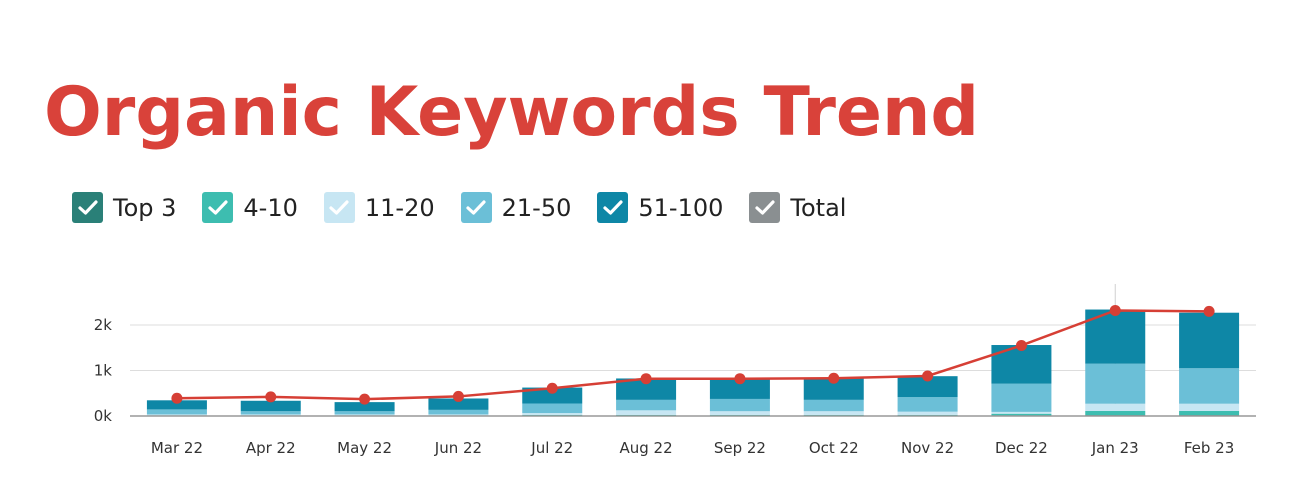 This screenshot has width=1300, height=500. What do you see at coordinates (834, 448) in the screenshot?
I see `x-tick-label: Oct 22` at bounding box center [834, 448].